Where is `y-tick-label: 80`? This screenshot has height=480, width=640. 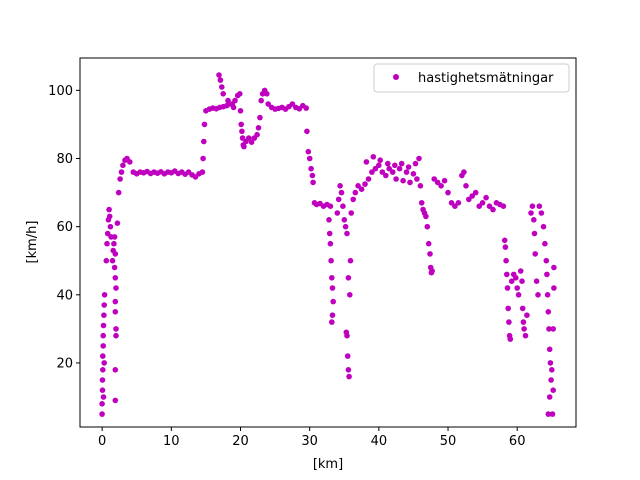 y-tick-label: 80 is located at coordinates (64, 159).